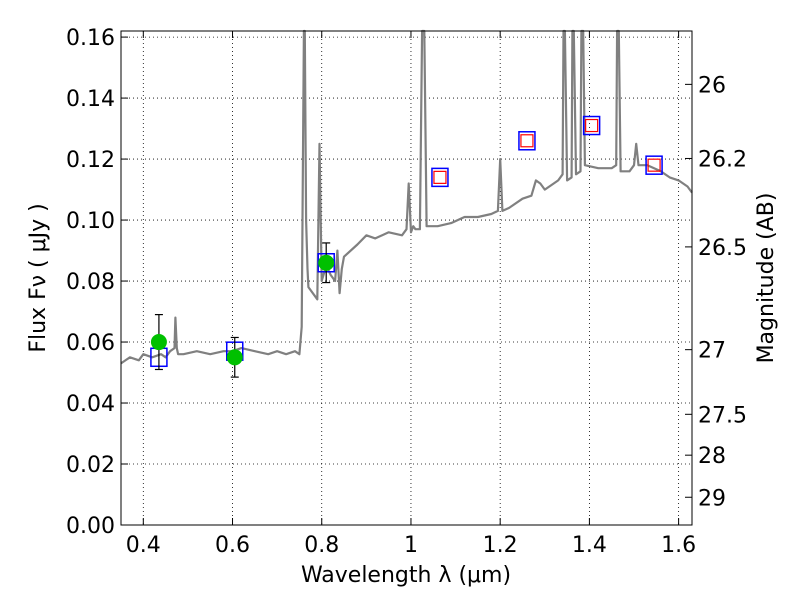 The image size is (800, 600). I want to click on right-tick-label: 26.2, so click(722, 159).